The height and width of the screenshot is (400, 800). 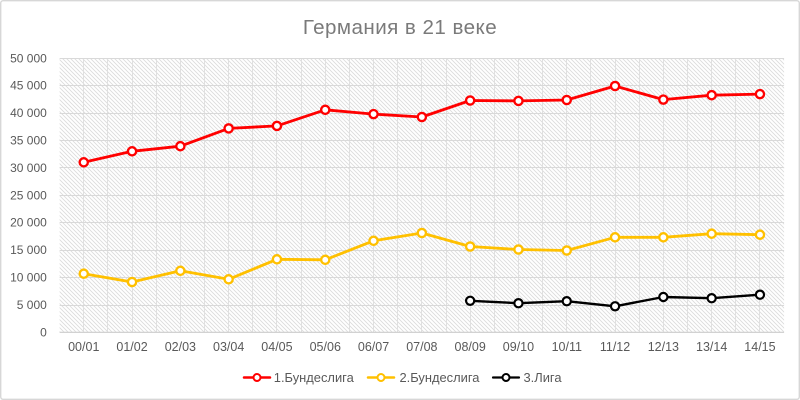 I want to click on svg-text: 06/07, so click(x=373, y=347).